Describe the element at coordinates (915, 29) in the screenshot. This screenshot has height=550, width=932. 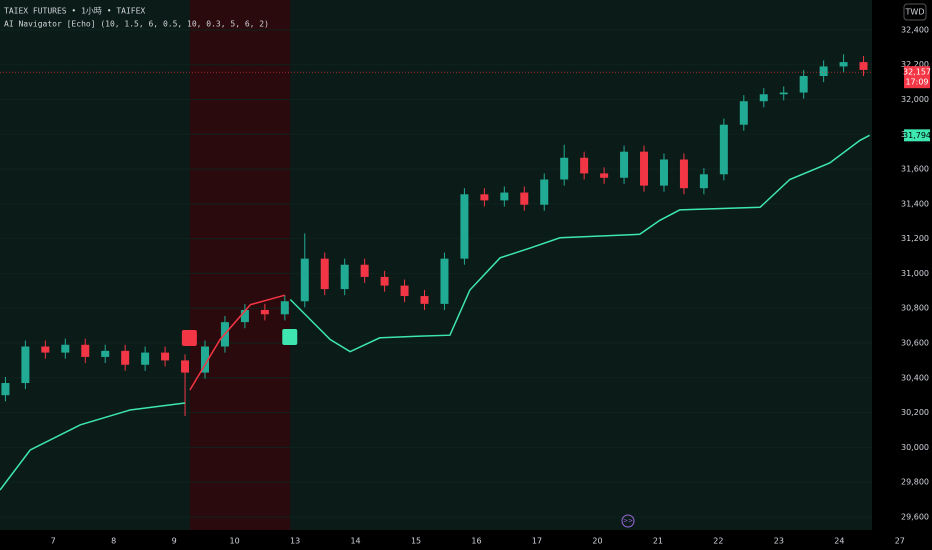
I see `y-tick-label: 32,400` at that location.